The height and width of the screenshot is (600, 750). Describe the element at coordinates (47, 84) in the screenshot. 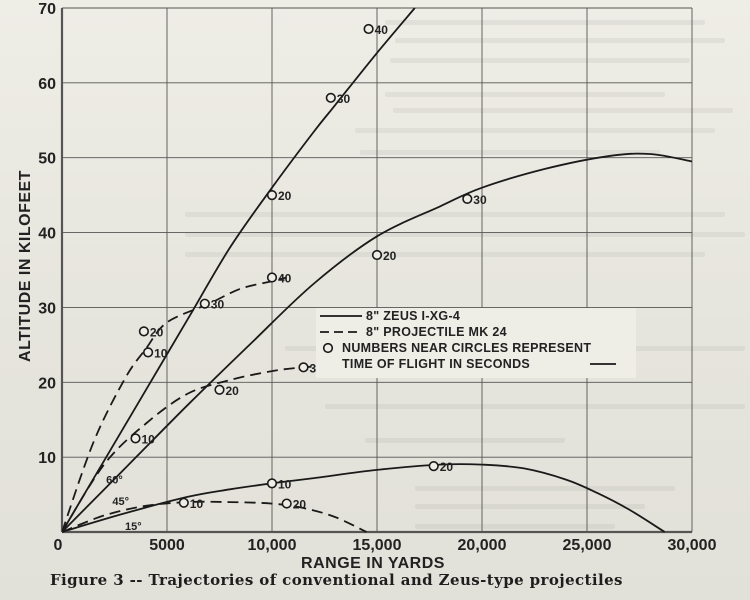

I see `y-tick-label: 60` at that location.